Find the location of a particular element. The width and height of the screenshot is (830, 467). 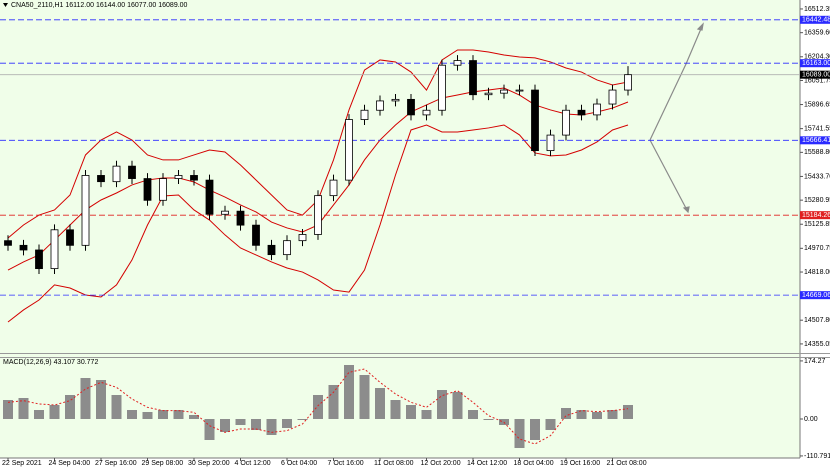

forecast-arrows is located at coordinates (676, 118).